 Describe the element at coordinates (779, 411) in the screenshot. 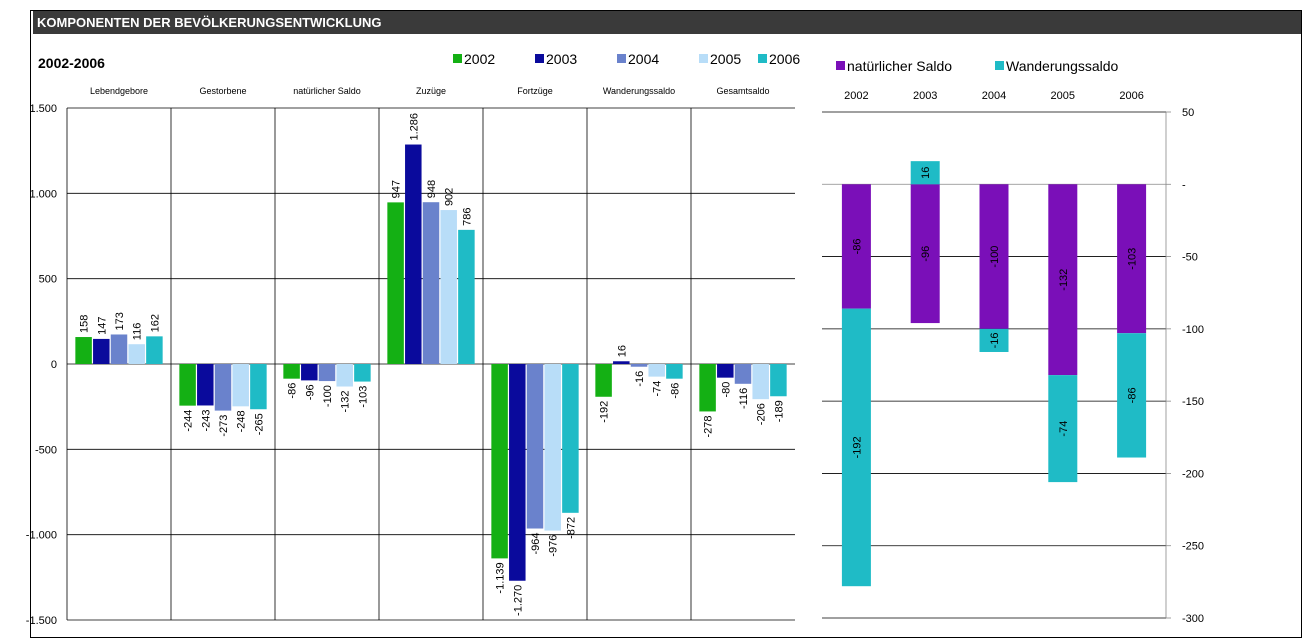

I see `data-label: -189` at that location.